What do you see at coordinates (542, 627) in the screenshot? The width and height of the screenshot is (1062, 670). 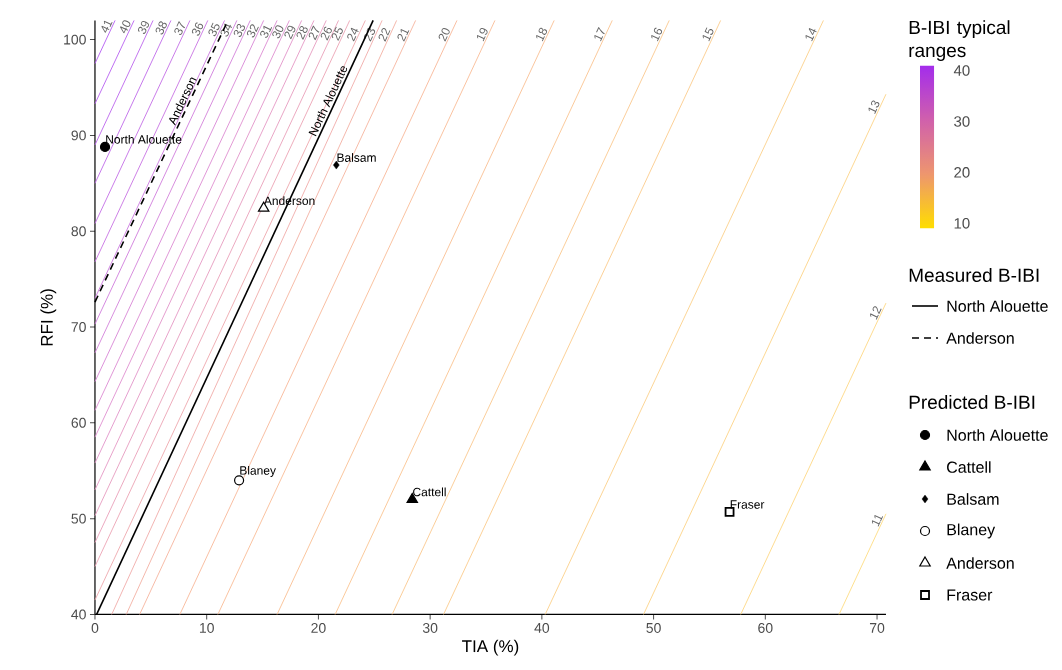 I see `x-tick-label: 40` at bounding box center [542, 627].